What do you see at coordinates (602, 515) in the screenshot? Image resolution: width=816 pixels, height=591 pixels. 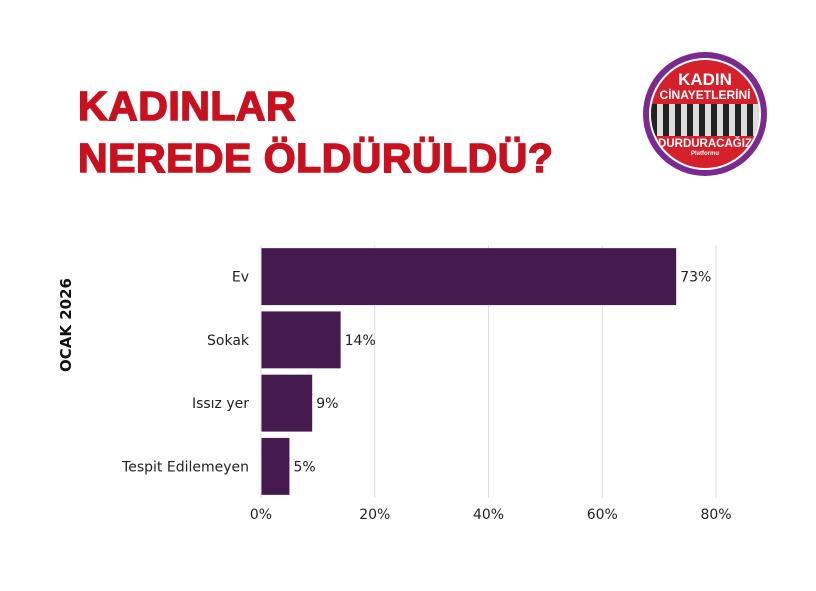 I see `x-tick-label: 60%` at bounding box center [602, 515].